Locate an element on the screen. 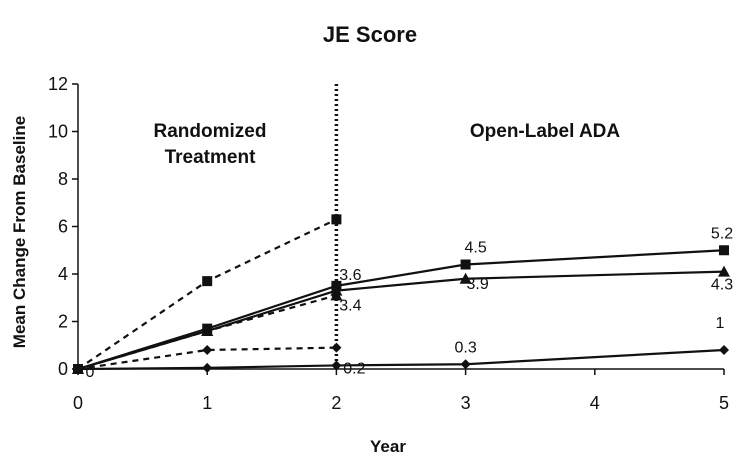 This screenshot has width=740, height=460. x-tick-label: 3 is located at coordinates (466, 403).